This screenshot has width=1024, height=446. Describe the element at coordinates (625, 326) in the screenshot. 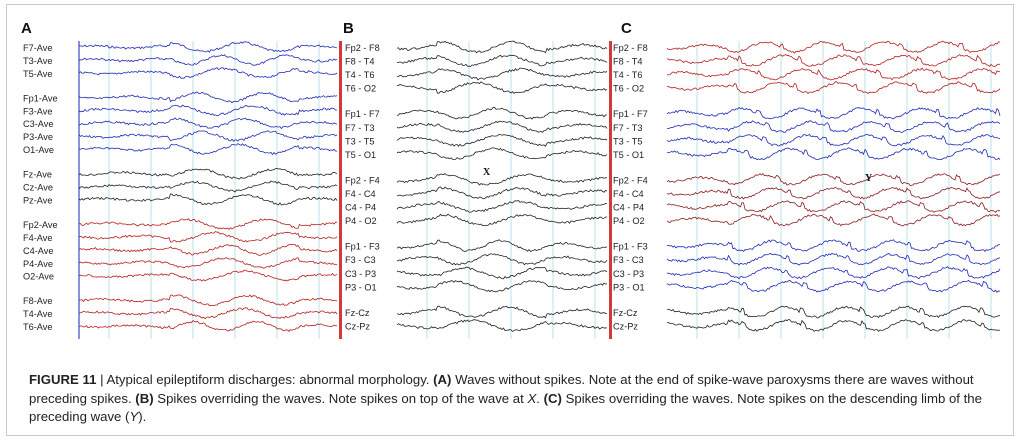

I see `channel-label: Cz-Pz` at that location.